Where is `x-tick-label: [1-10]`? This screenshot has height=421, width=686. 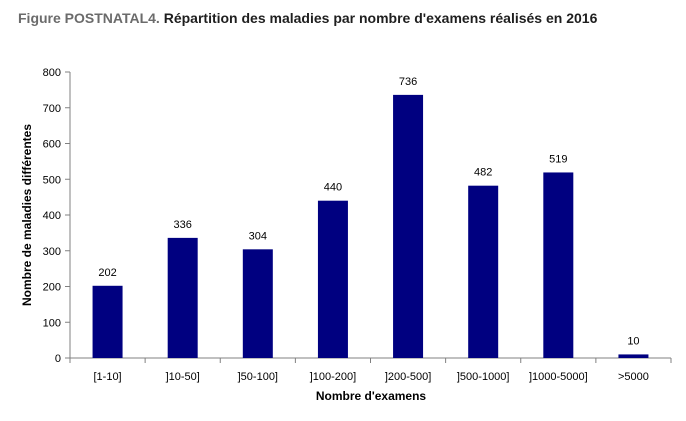
x-tick-label: [1-10] is located at coordinates (107, 377).